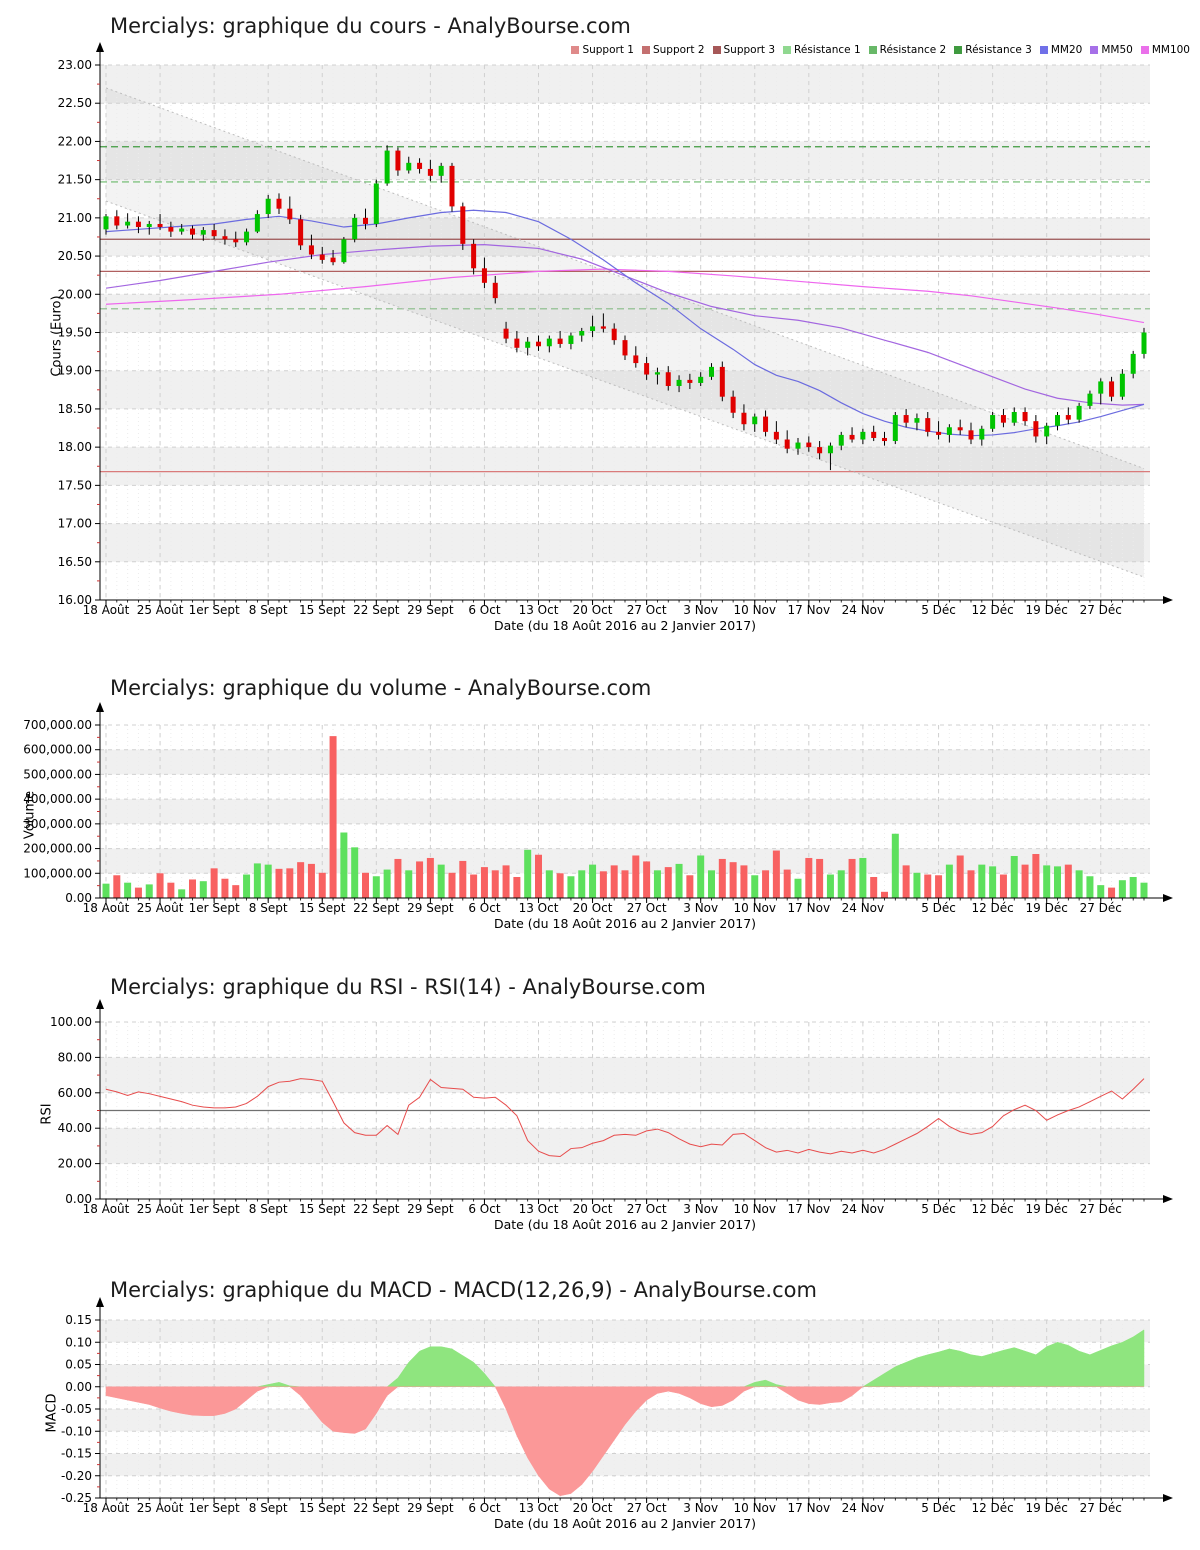 The width and height of the screenshot is (1200, 1550). What do you see at coordinates (47, 1114) in the screenshot?
I see `rsi-y-axis-label-text: RSI` at bounding box center [47, 1114].